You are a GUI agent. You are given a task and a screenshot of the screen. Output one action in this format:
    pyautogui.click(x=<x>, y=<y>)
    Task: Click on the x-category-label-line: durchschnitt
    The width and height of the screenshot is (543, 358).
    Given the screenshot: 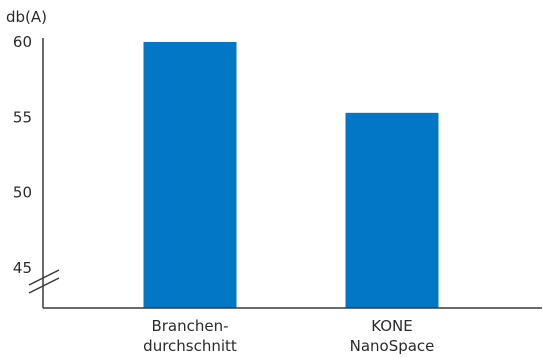 What is the action you would take?
    pyautogui.click(x=190, y=346)
    